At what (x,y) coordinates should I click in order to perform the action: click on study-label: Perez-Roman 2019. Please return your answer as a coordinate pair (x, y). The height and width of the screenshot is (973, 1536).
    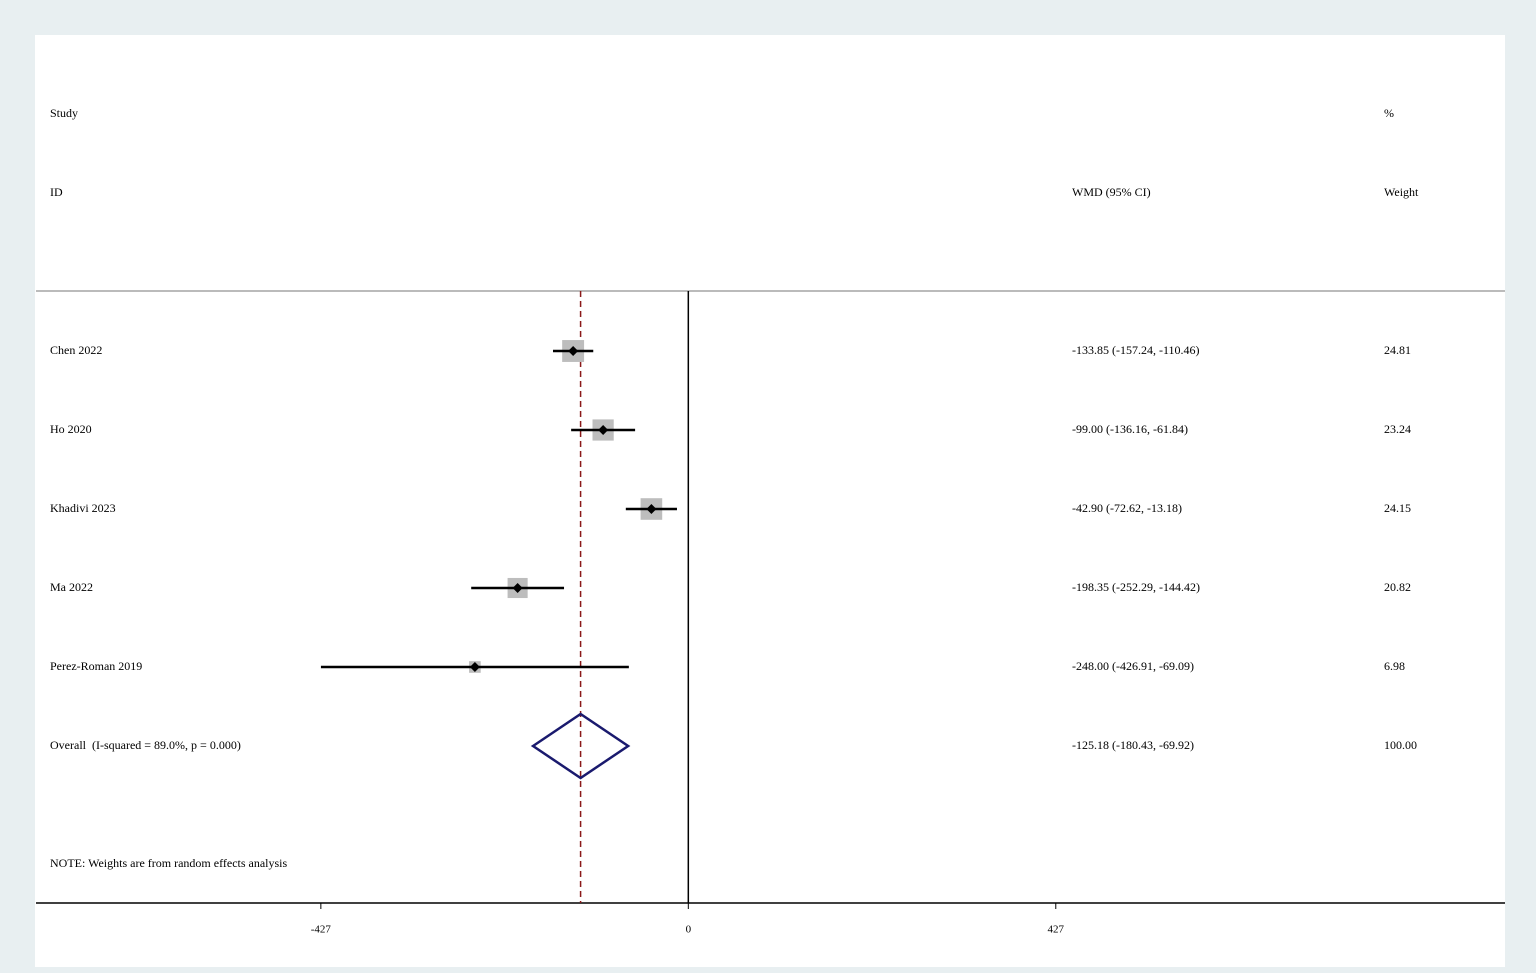
    Looking at the image, I should click on (96, 666).